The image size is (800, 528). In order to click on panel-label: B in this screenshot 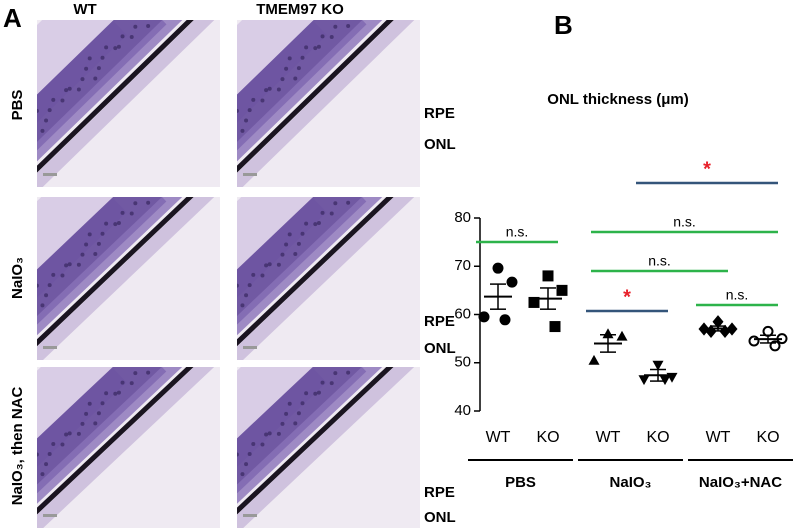, I will do `click(563, 25)`.